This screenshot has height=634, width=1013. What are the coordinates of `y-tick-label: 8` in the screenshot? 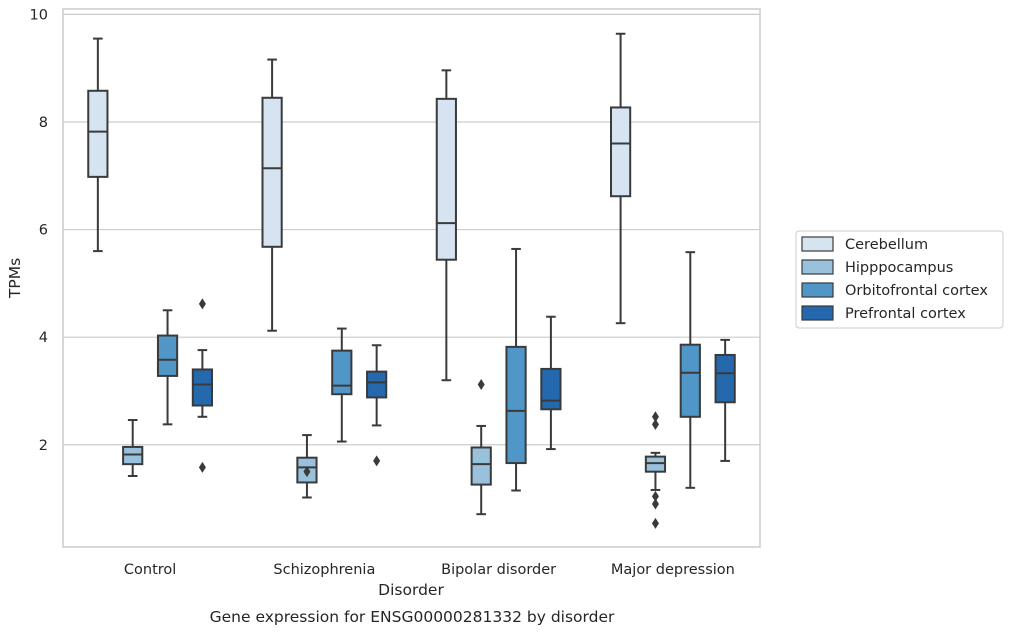 It's located at (43, 123).